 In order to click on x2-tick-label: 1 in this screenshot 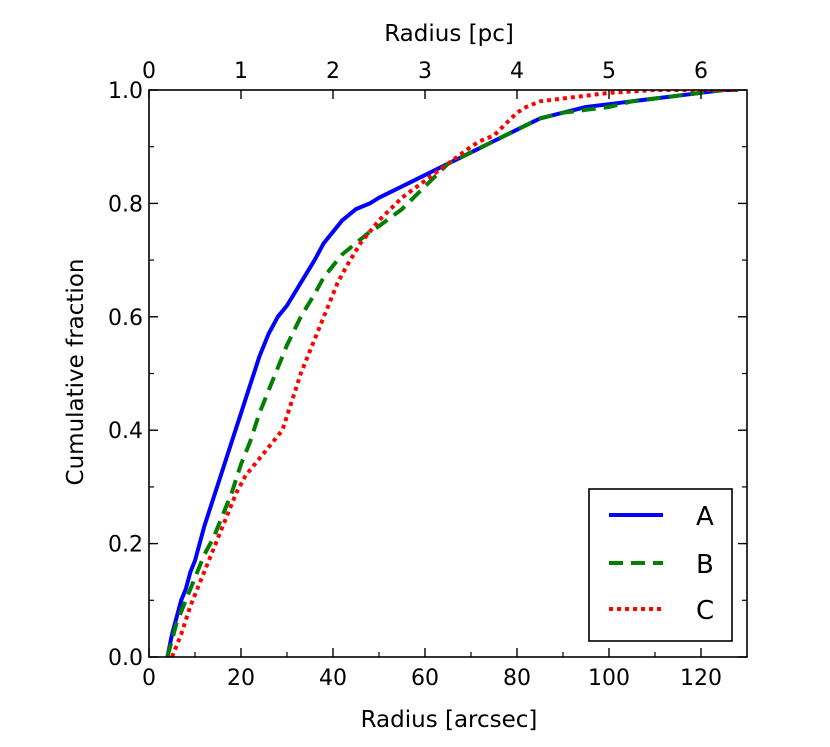, I will do `click(241, 71)`.